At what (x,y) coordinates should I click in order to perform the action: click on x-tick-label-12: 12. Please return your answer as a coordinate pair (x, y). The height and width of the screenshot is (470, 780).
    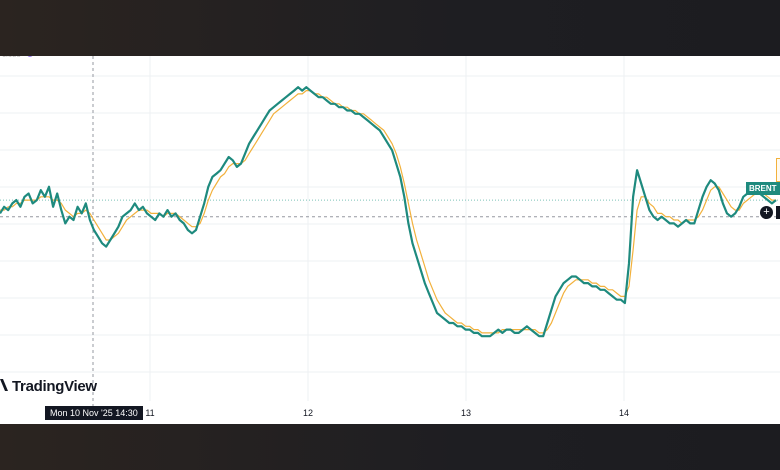
    Looking at the image, I should click on (308, 413).